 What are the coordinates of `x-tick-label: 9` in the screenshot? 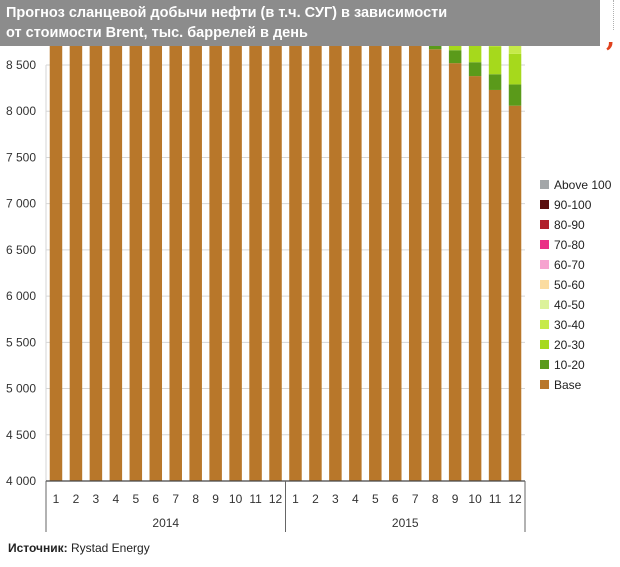 It's located at (215, 499).